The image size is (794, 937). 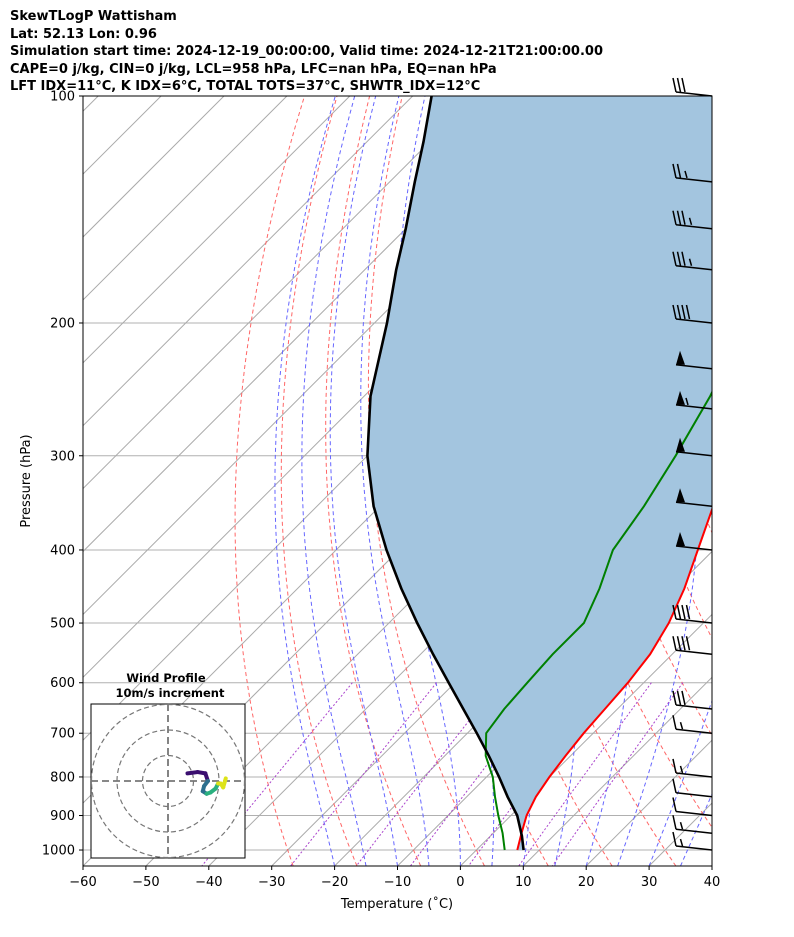 I want to click on y-tick-label: 600, so click(x=62, y=683).